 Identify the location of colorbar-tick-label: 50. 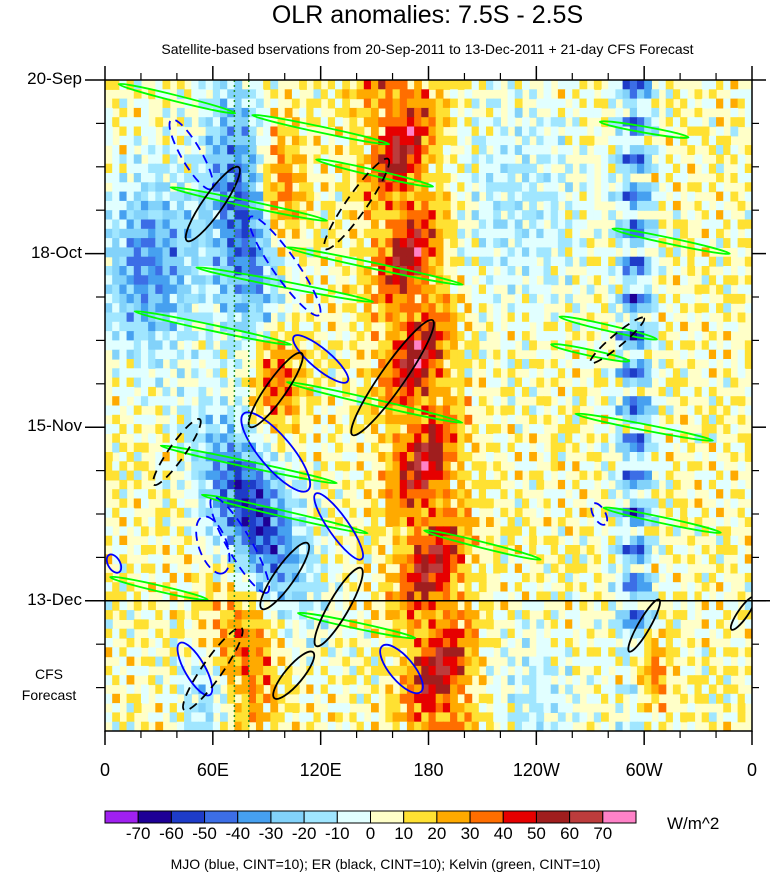
(536, 833).